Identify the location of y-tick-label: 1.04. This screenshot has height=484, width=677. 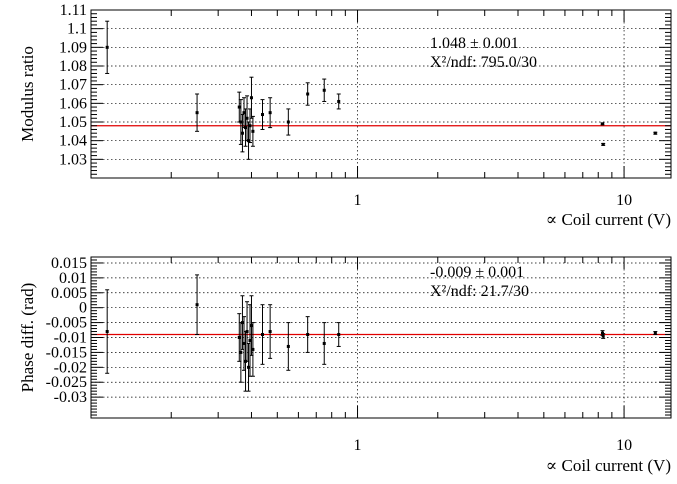
(73, 141).